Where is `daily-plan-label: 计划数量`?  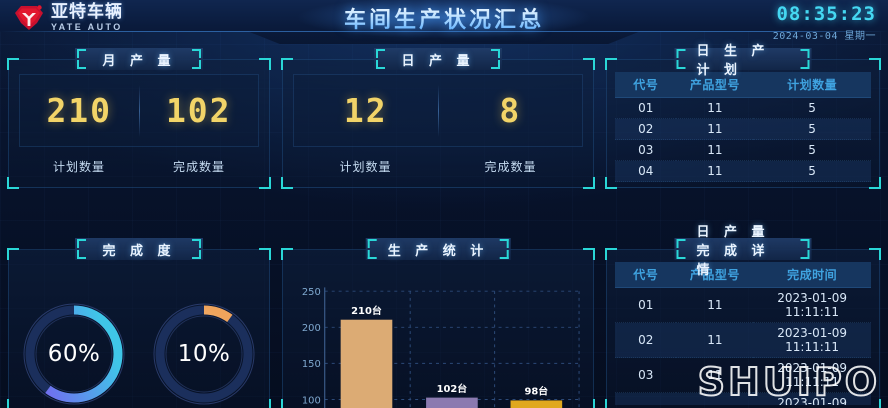
daily-plan-label: 计划数量 is located at coordinates (365, 167).